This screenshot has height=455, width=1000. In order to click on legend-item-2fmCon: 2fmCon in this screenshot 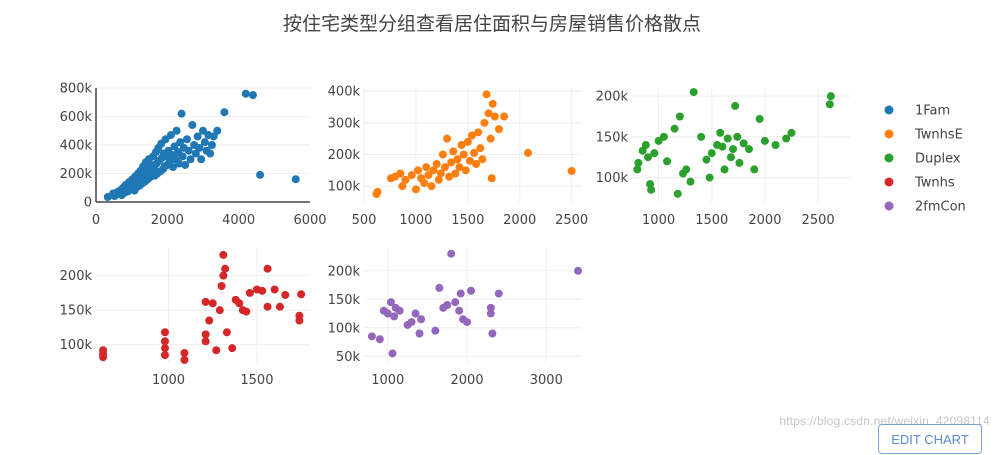, I will do `click(925, 207)`.